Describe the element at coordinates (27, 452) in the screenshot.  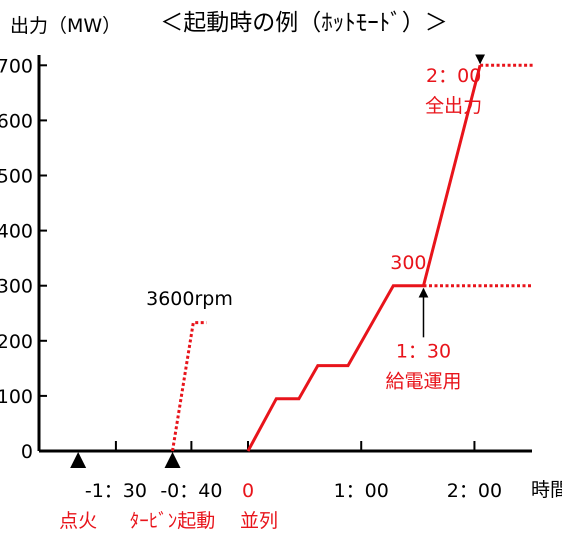
I see `y-tick-label: 0` at that location.